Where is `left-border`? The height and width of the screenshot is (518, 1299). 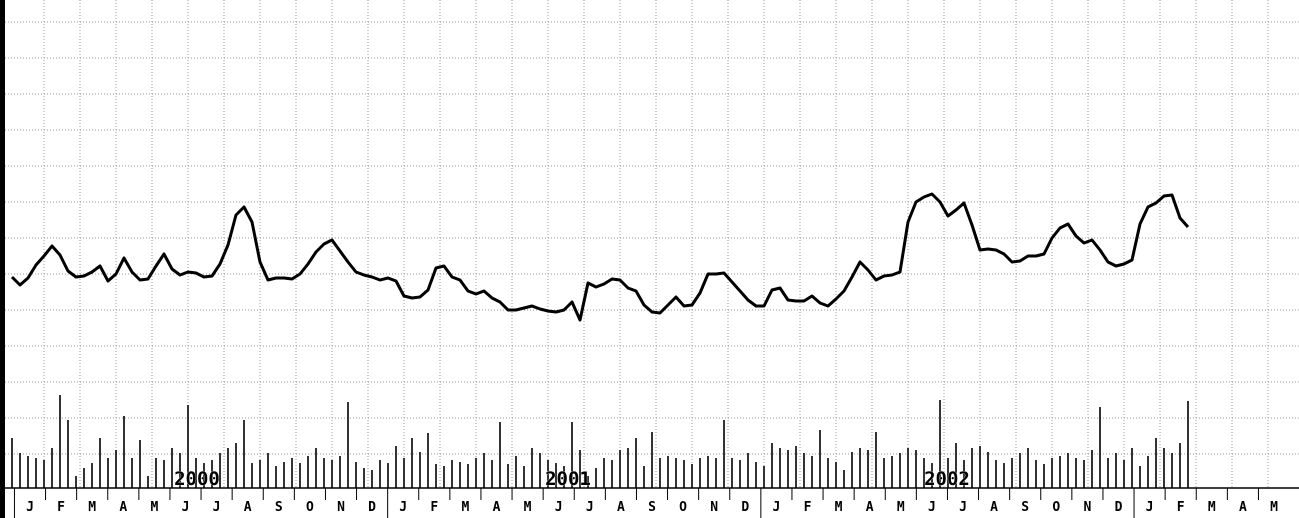 left-border is located at coordinates (2, 259).